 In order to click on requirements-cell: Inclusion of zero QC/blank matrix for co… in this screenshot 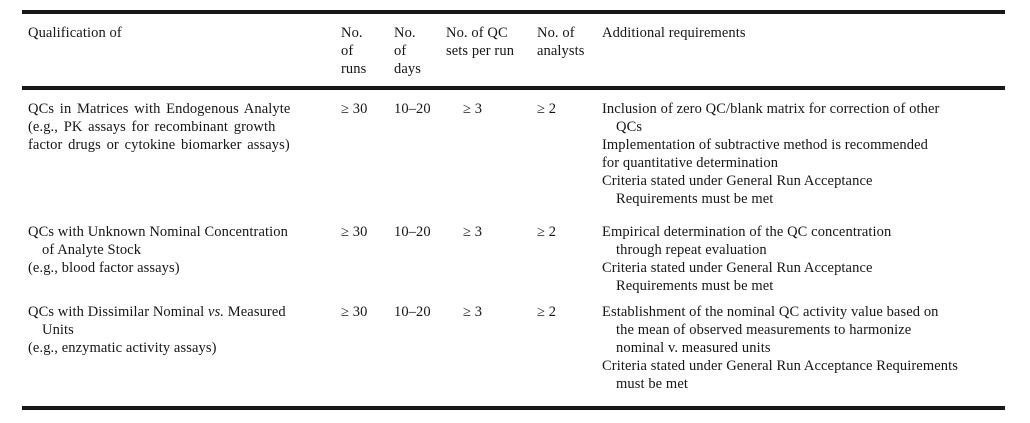, I will do `click(803, 154)`.